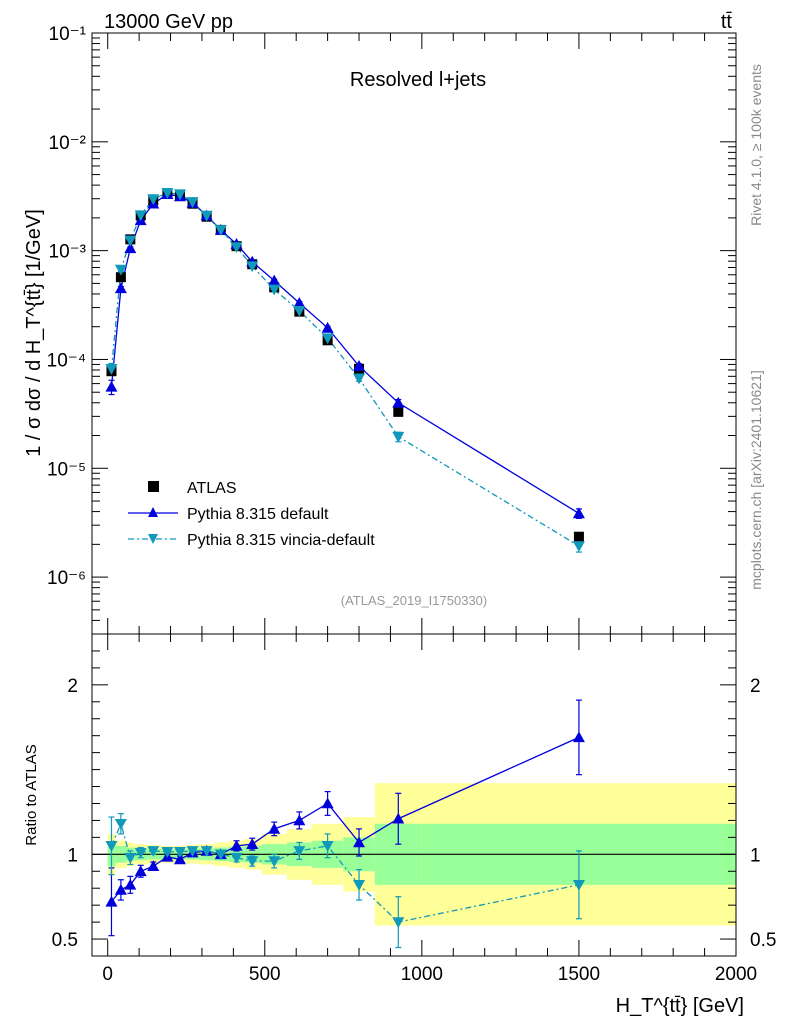 The image size is (786, 1024). I want to click on x-tick-label: 500, so click(265, 974).